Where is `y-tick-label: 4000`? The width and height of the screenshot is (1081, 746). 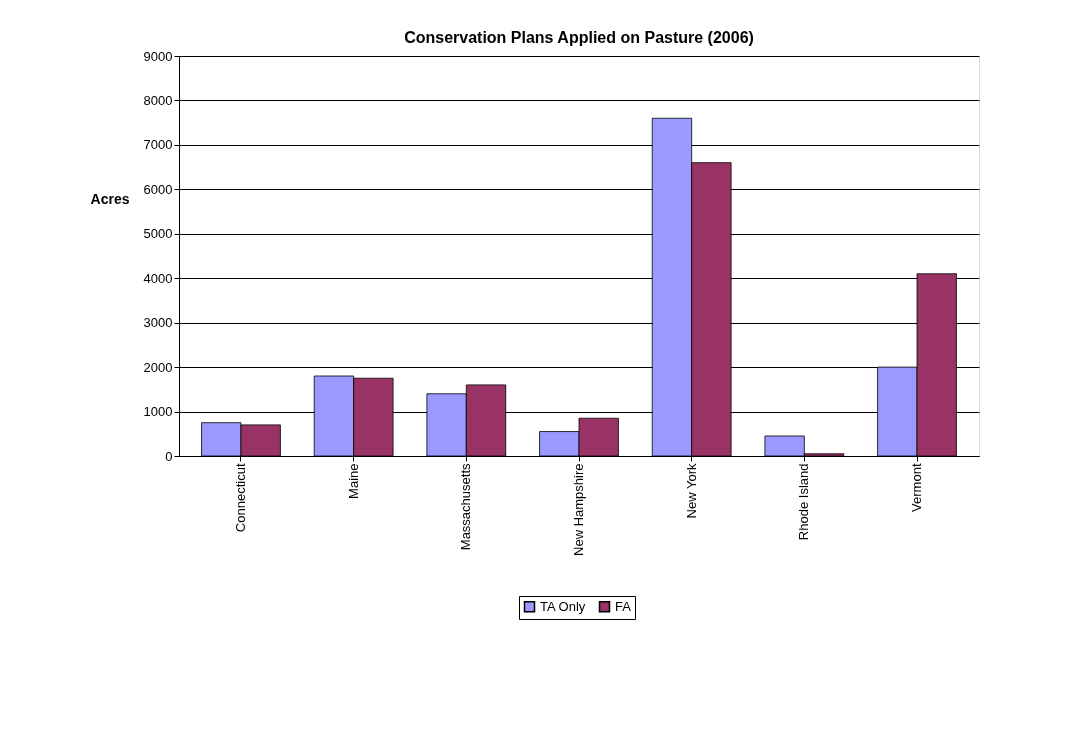
y-tick-label: 4000 is located at coordinates (158, 278).